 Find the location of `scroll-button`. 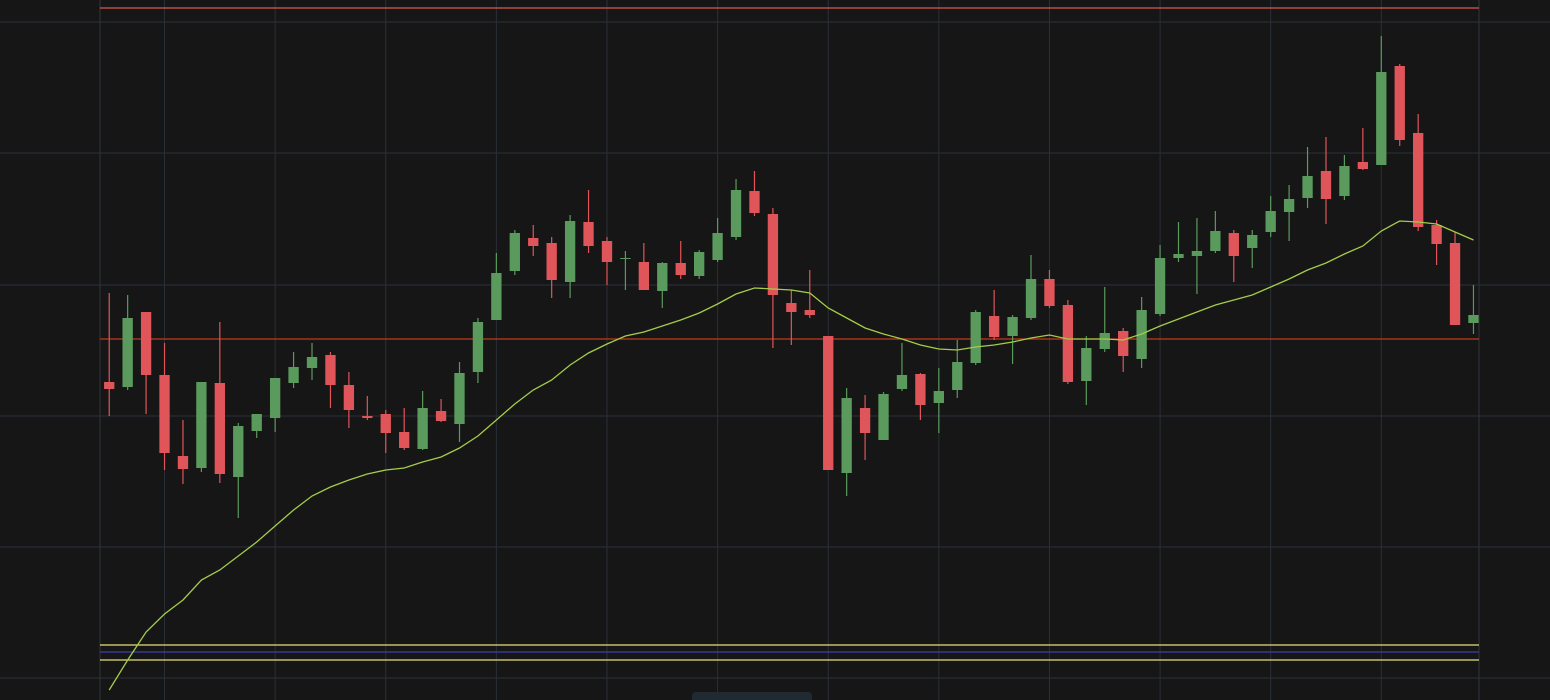

scroll-button is located at coordinates (752, 696).